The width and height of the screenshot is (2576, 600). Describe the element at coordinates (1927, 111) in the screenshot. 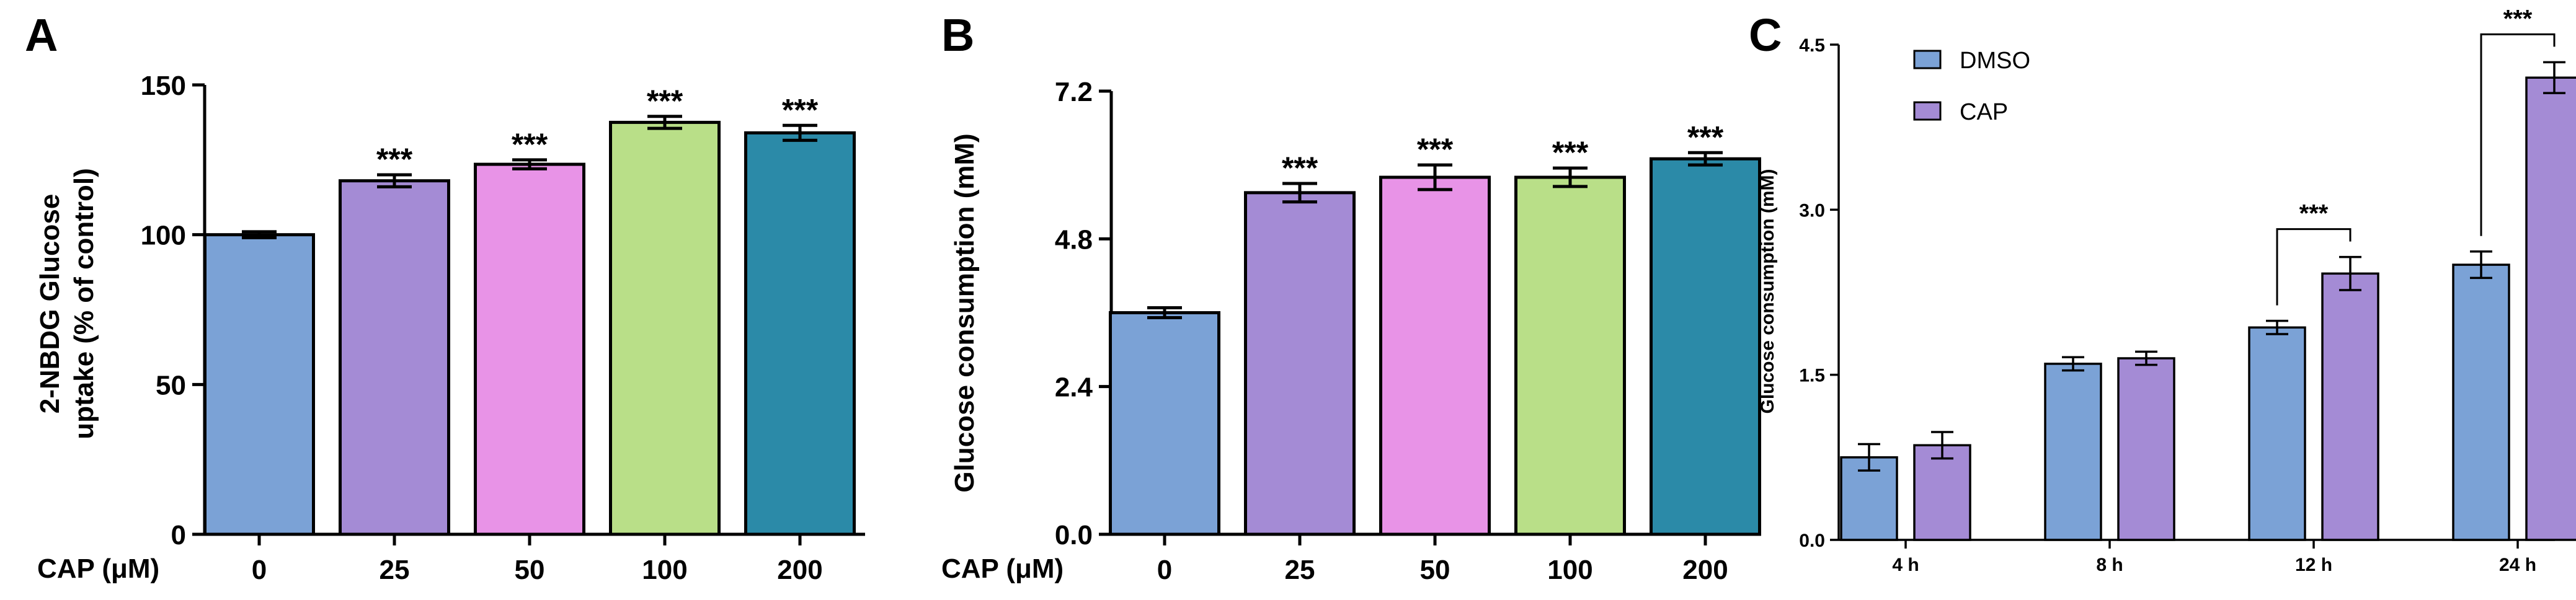

I see `legend-swatch-cap` at that location.